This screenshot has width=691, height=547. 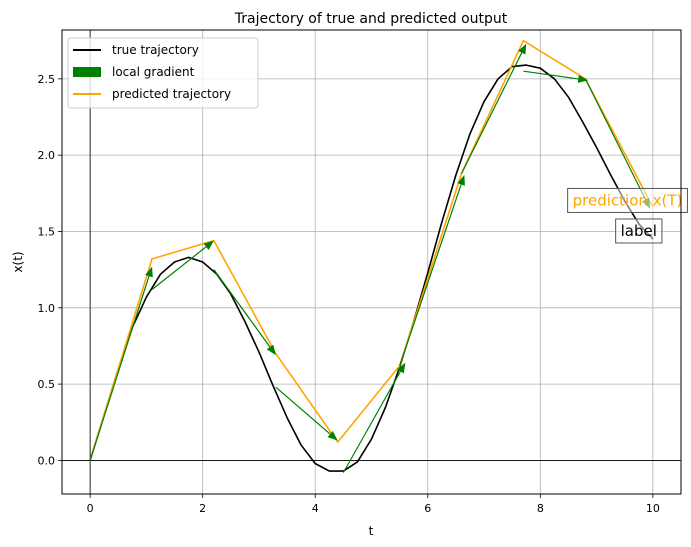 I want to click on annotation-text: prediction x(T), so click(x=628, y=200).